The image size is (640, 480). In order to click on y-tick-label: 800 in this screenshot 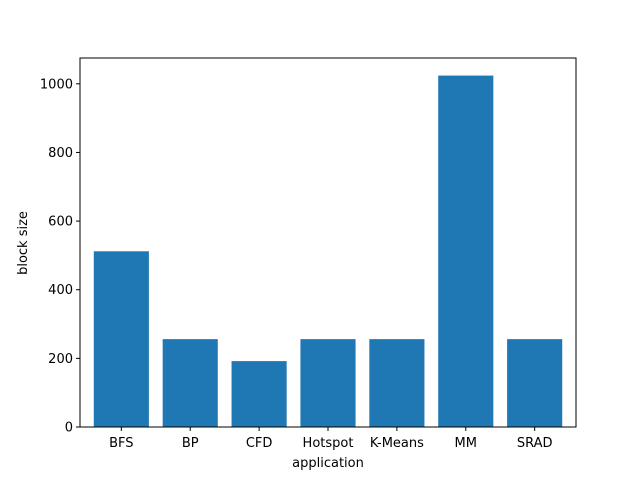, I will do `click(60, 153)`.